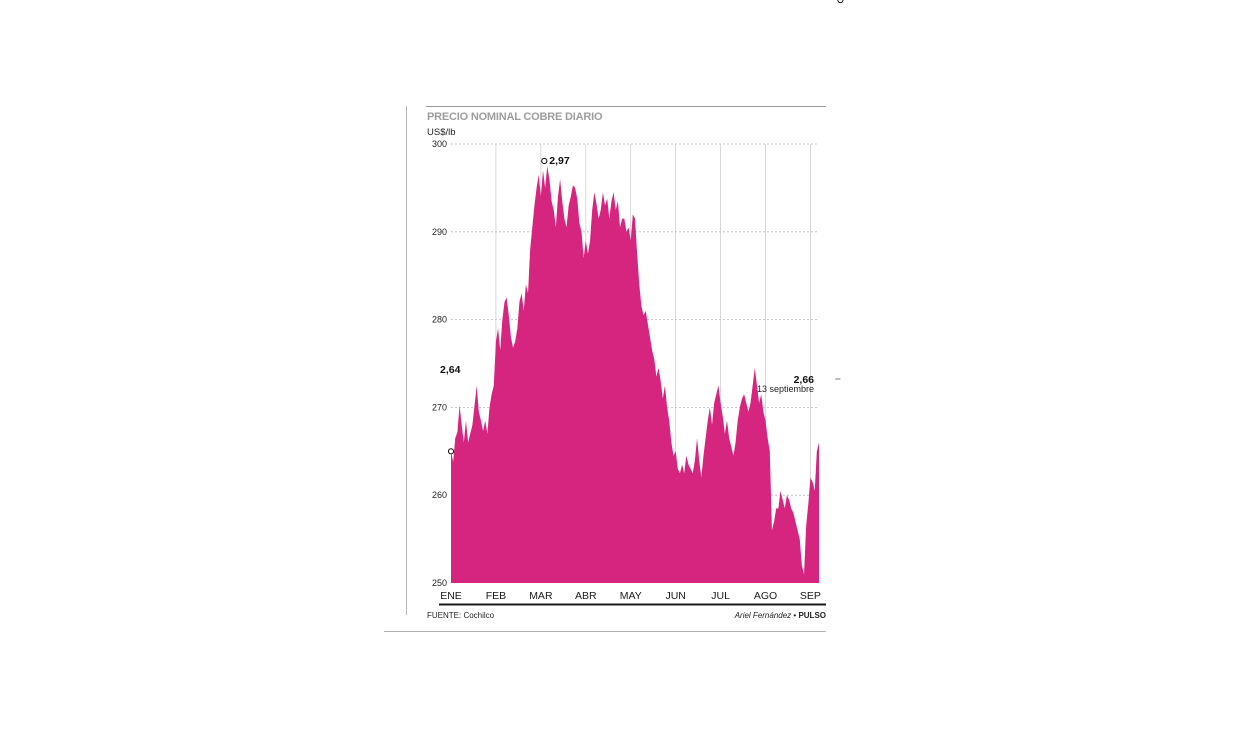 The width and height of the screenshot is (1240, 733). What do you see at coordinates (586, 596) in the screenshot?
I see `x-tick-label-abr: ABR` at bounding box center [586, 596].